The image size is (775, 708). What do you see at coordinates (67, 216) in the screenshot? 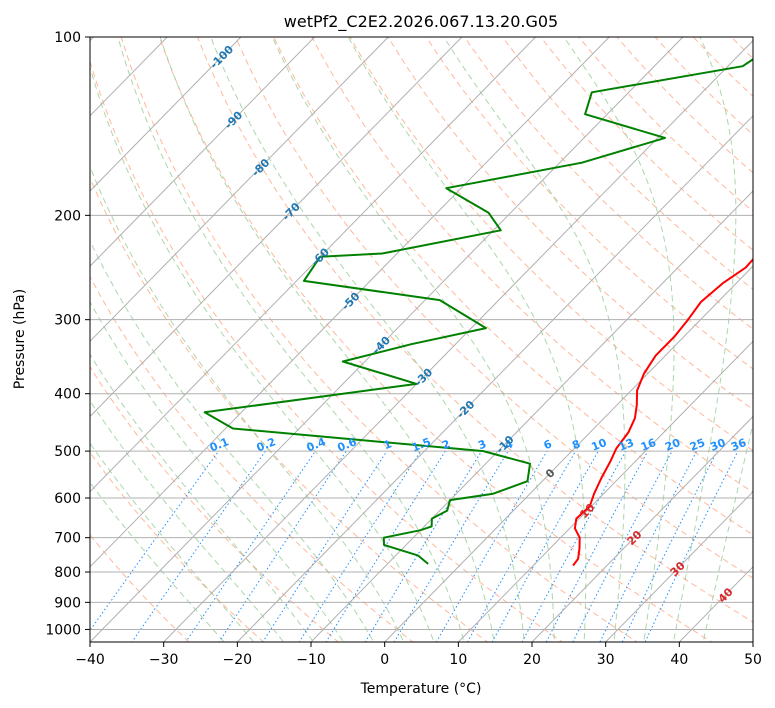
I see `y-tick-label: 200` at bounding box center [67, 216].